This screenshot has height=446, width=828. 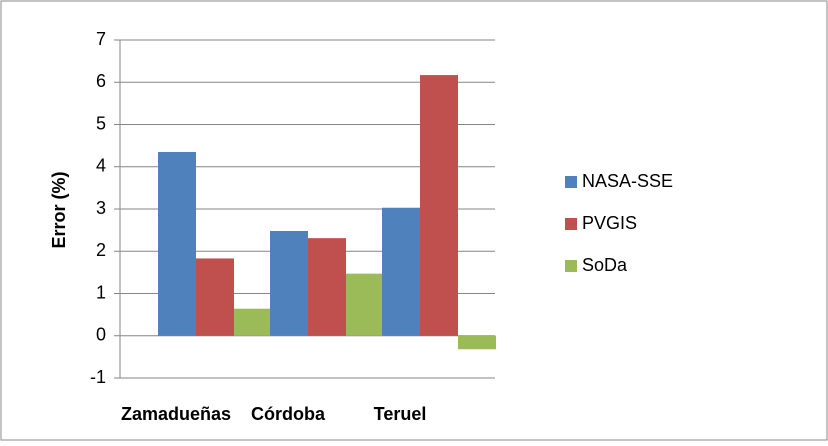 What do you see at coordinates (176, 414) in the screenshot?
I see `x-tick-label: Zamadueñas` at bounding box center [176, 414].